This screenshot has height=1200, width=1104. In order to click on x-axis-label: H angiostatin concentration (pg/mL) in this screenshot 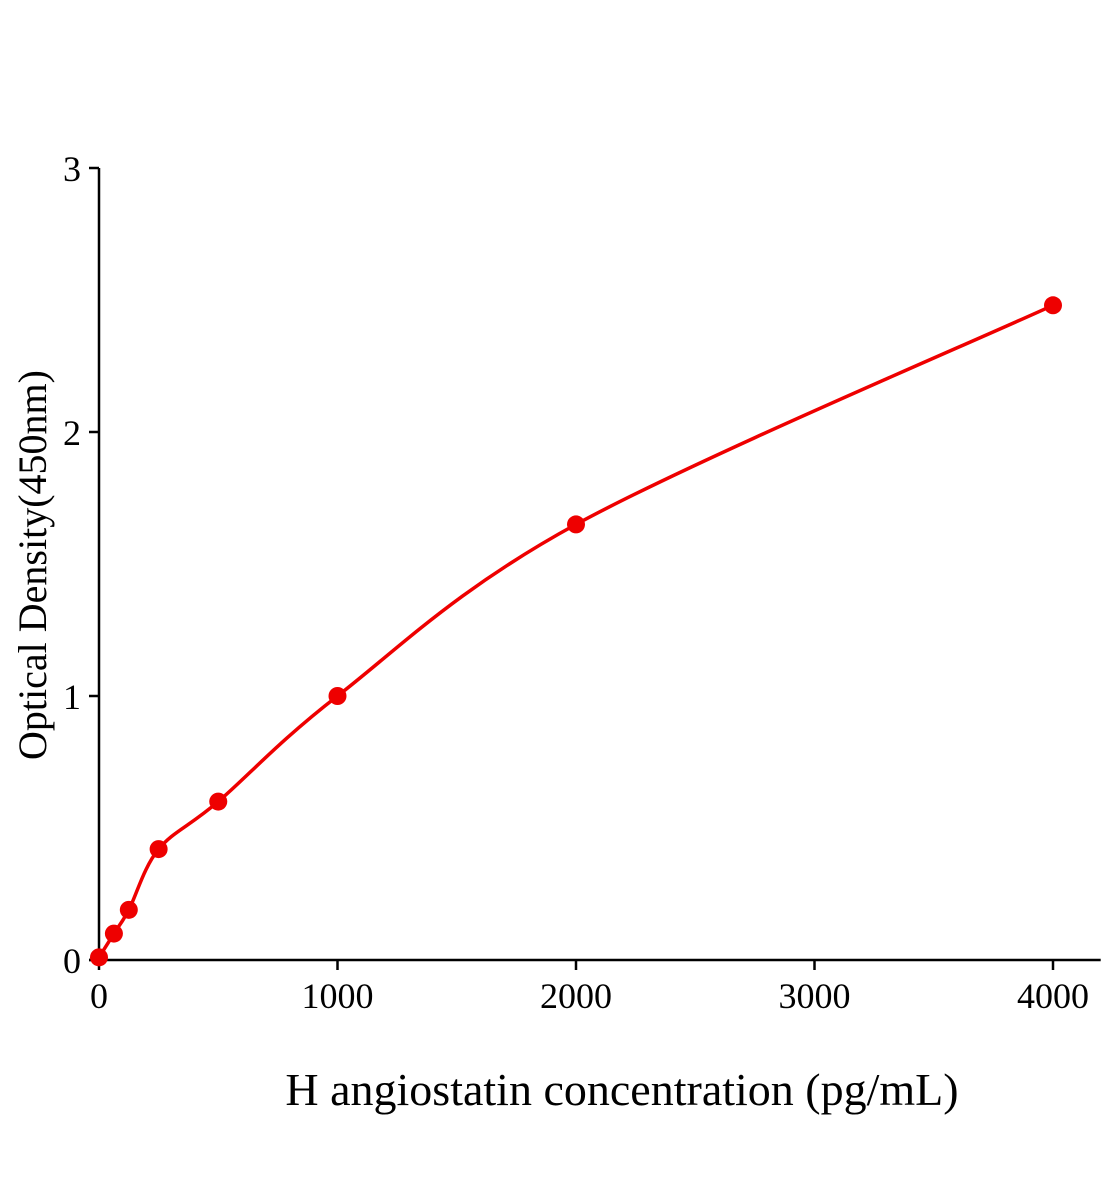, I will do `click(621, 1089)`.